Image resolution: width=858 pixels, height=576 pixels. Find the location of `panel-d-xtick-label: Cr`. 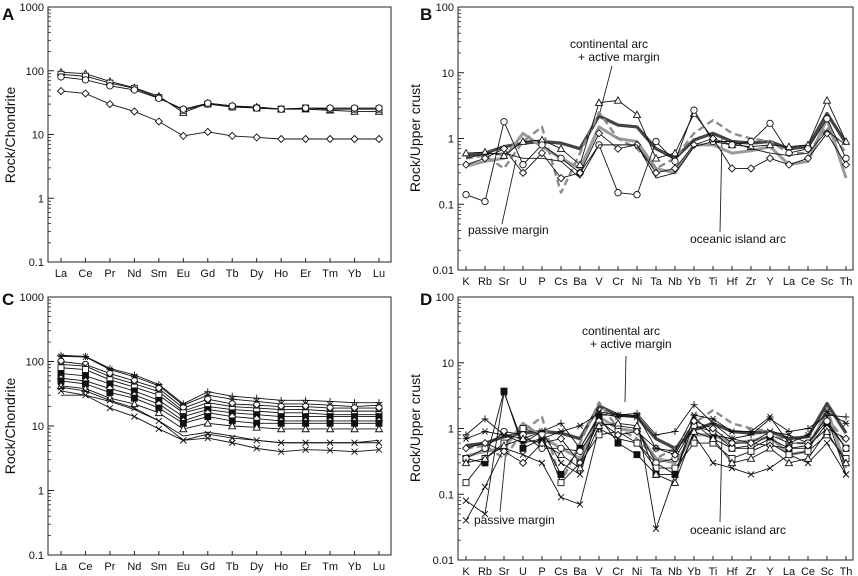

panel-d-xtick-label: Cr is located at coordinates (618, 571).